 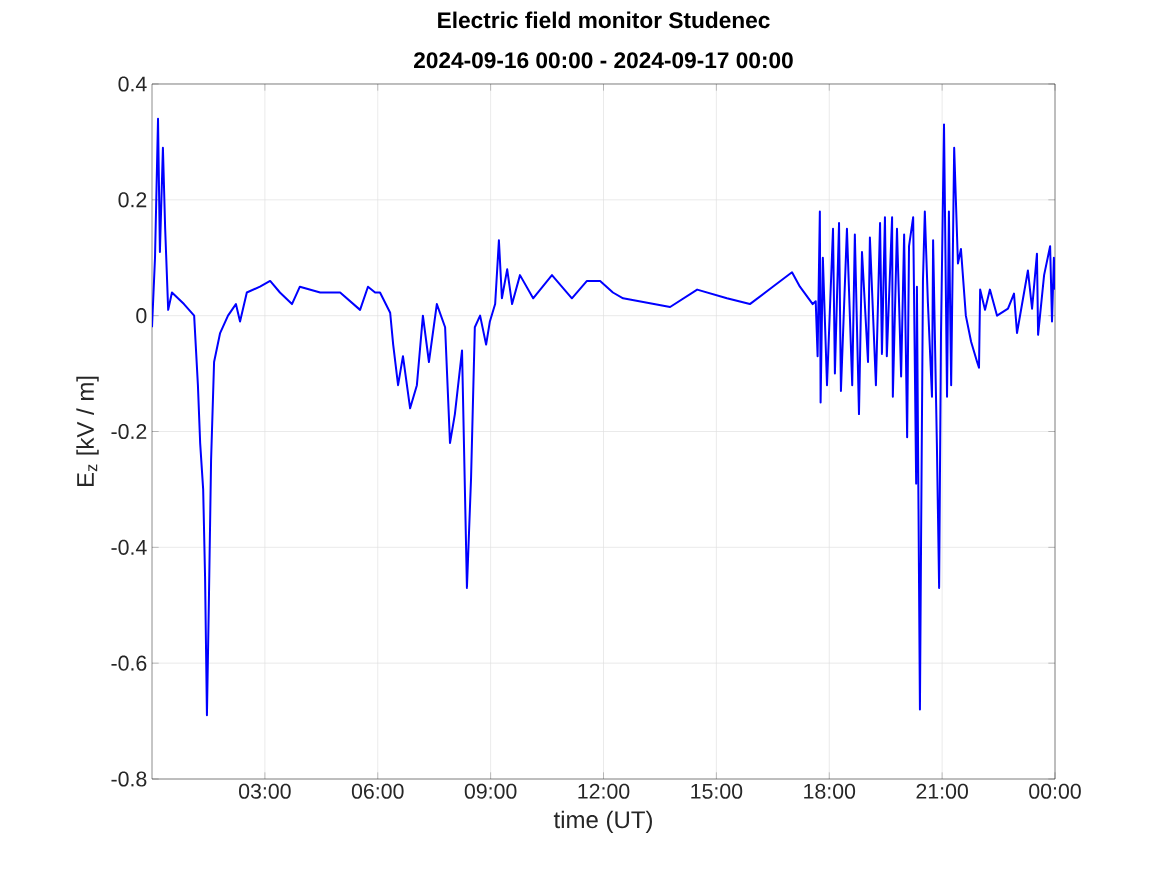 What do you see at coordinates (265, 791) in the screenshot?
I see `x-tick-label: 03:00` at bounding box center [265, 791].